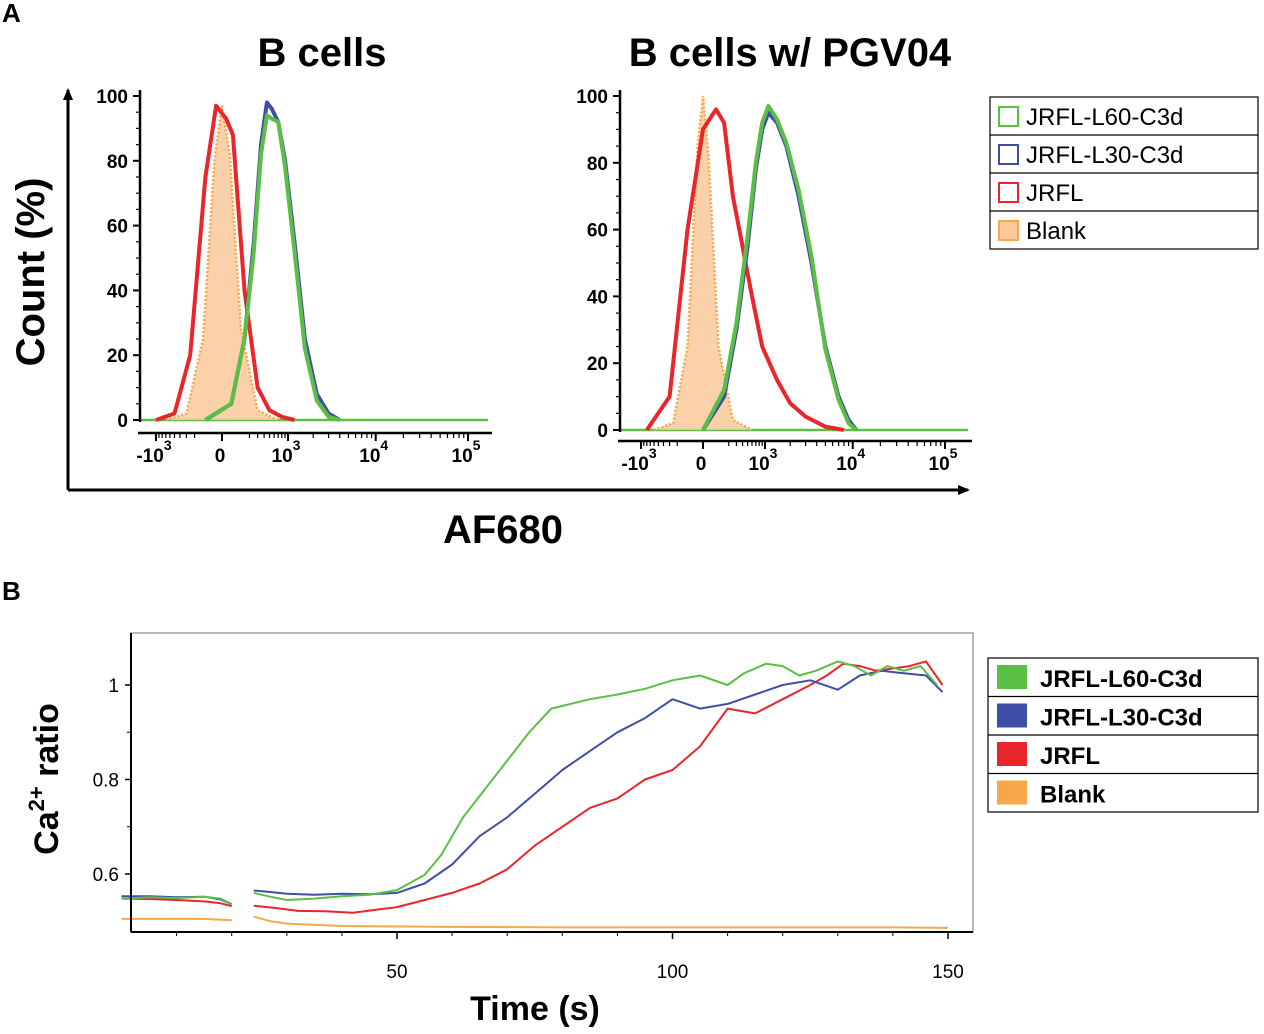 The image size is (1264, 1034). Describe the element at coordinates (1008, 154) in the screenshot. I see `legend-a-swatch-jrfl-l30-c3d` at that location.